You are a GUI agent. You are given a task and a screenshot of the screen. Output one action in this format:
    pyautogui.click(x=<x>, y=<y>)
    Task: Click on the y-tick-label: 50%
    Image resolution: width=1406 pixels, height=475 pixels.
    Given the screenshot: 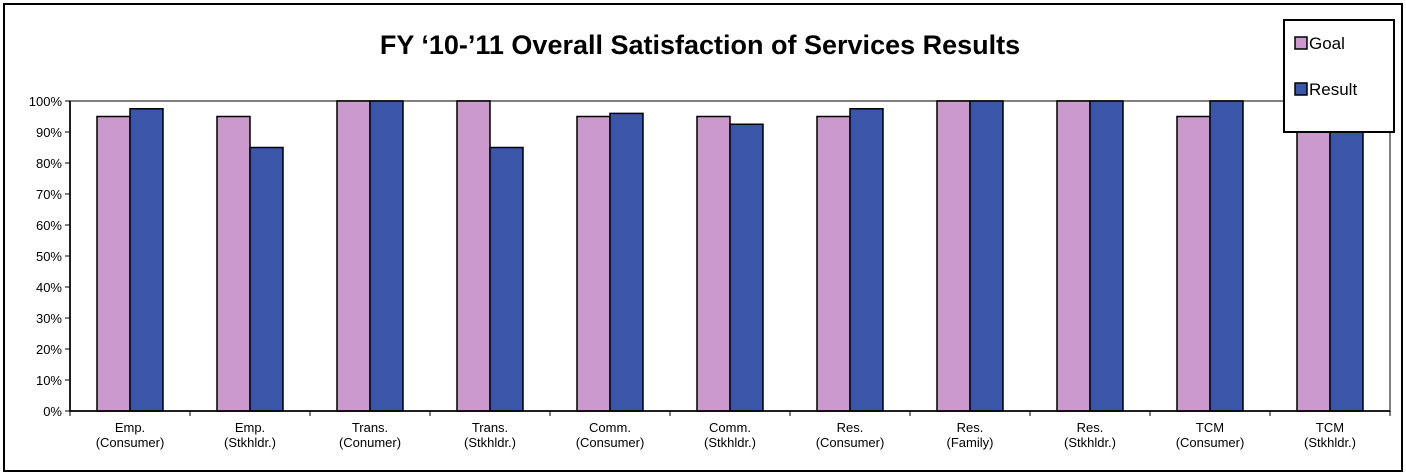 What is the action you would take?
    pyautogui.click(x=49, y=256)
    